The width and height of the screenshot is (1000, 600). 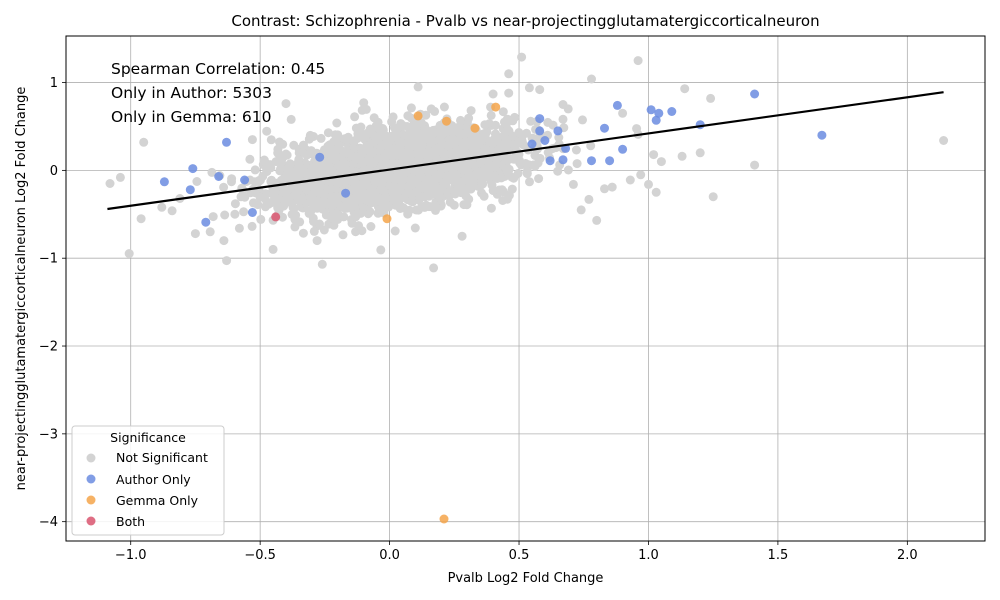 I want to click on annotation-author-count: Only in Author: 5303, so click(x=191, y=93).